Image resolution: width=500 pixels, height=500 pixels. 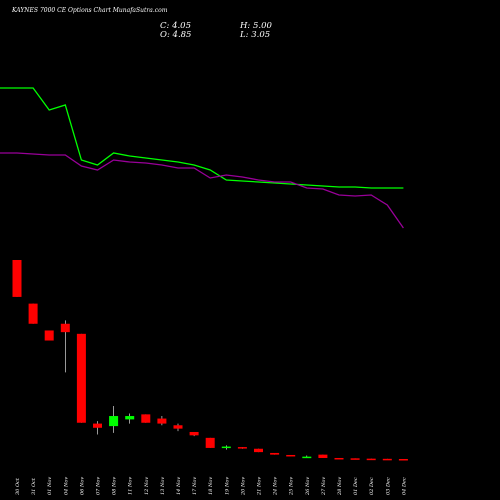 I want to click on x-tick-label: 17 Nov, so click(x=195, y=486).